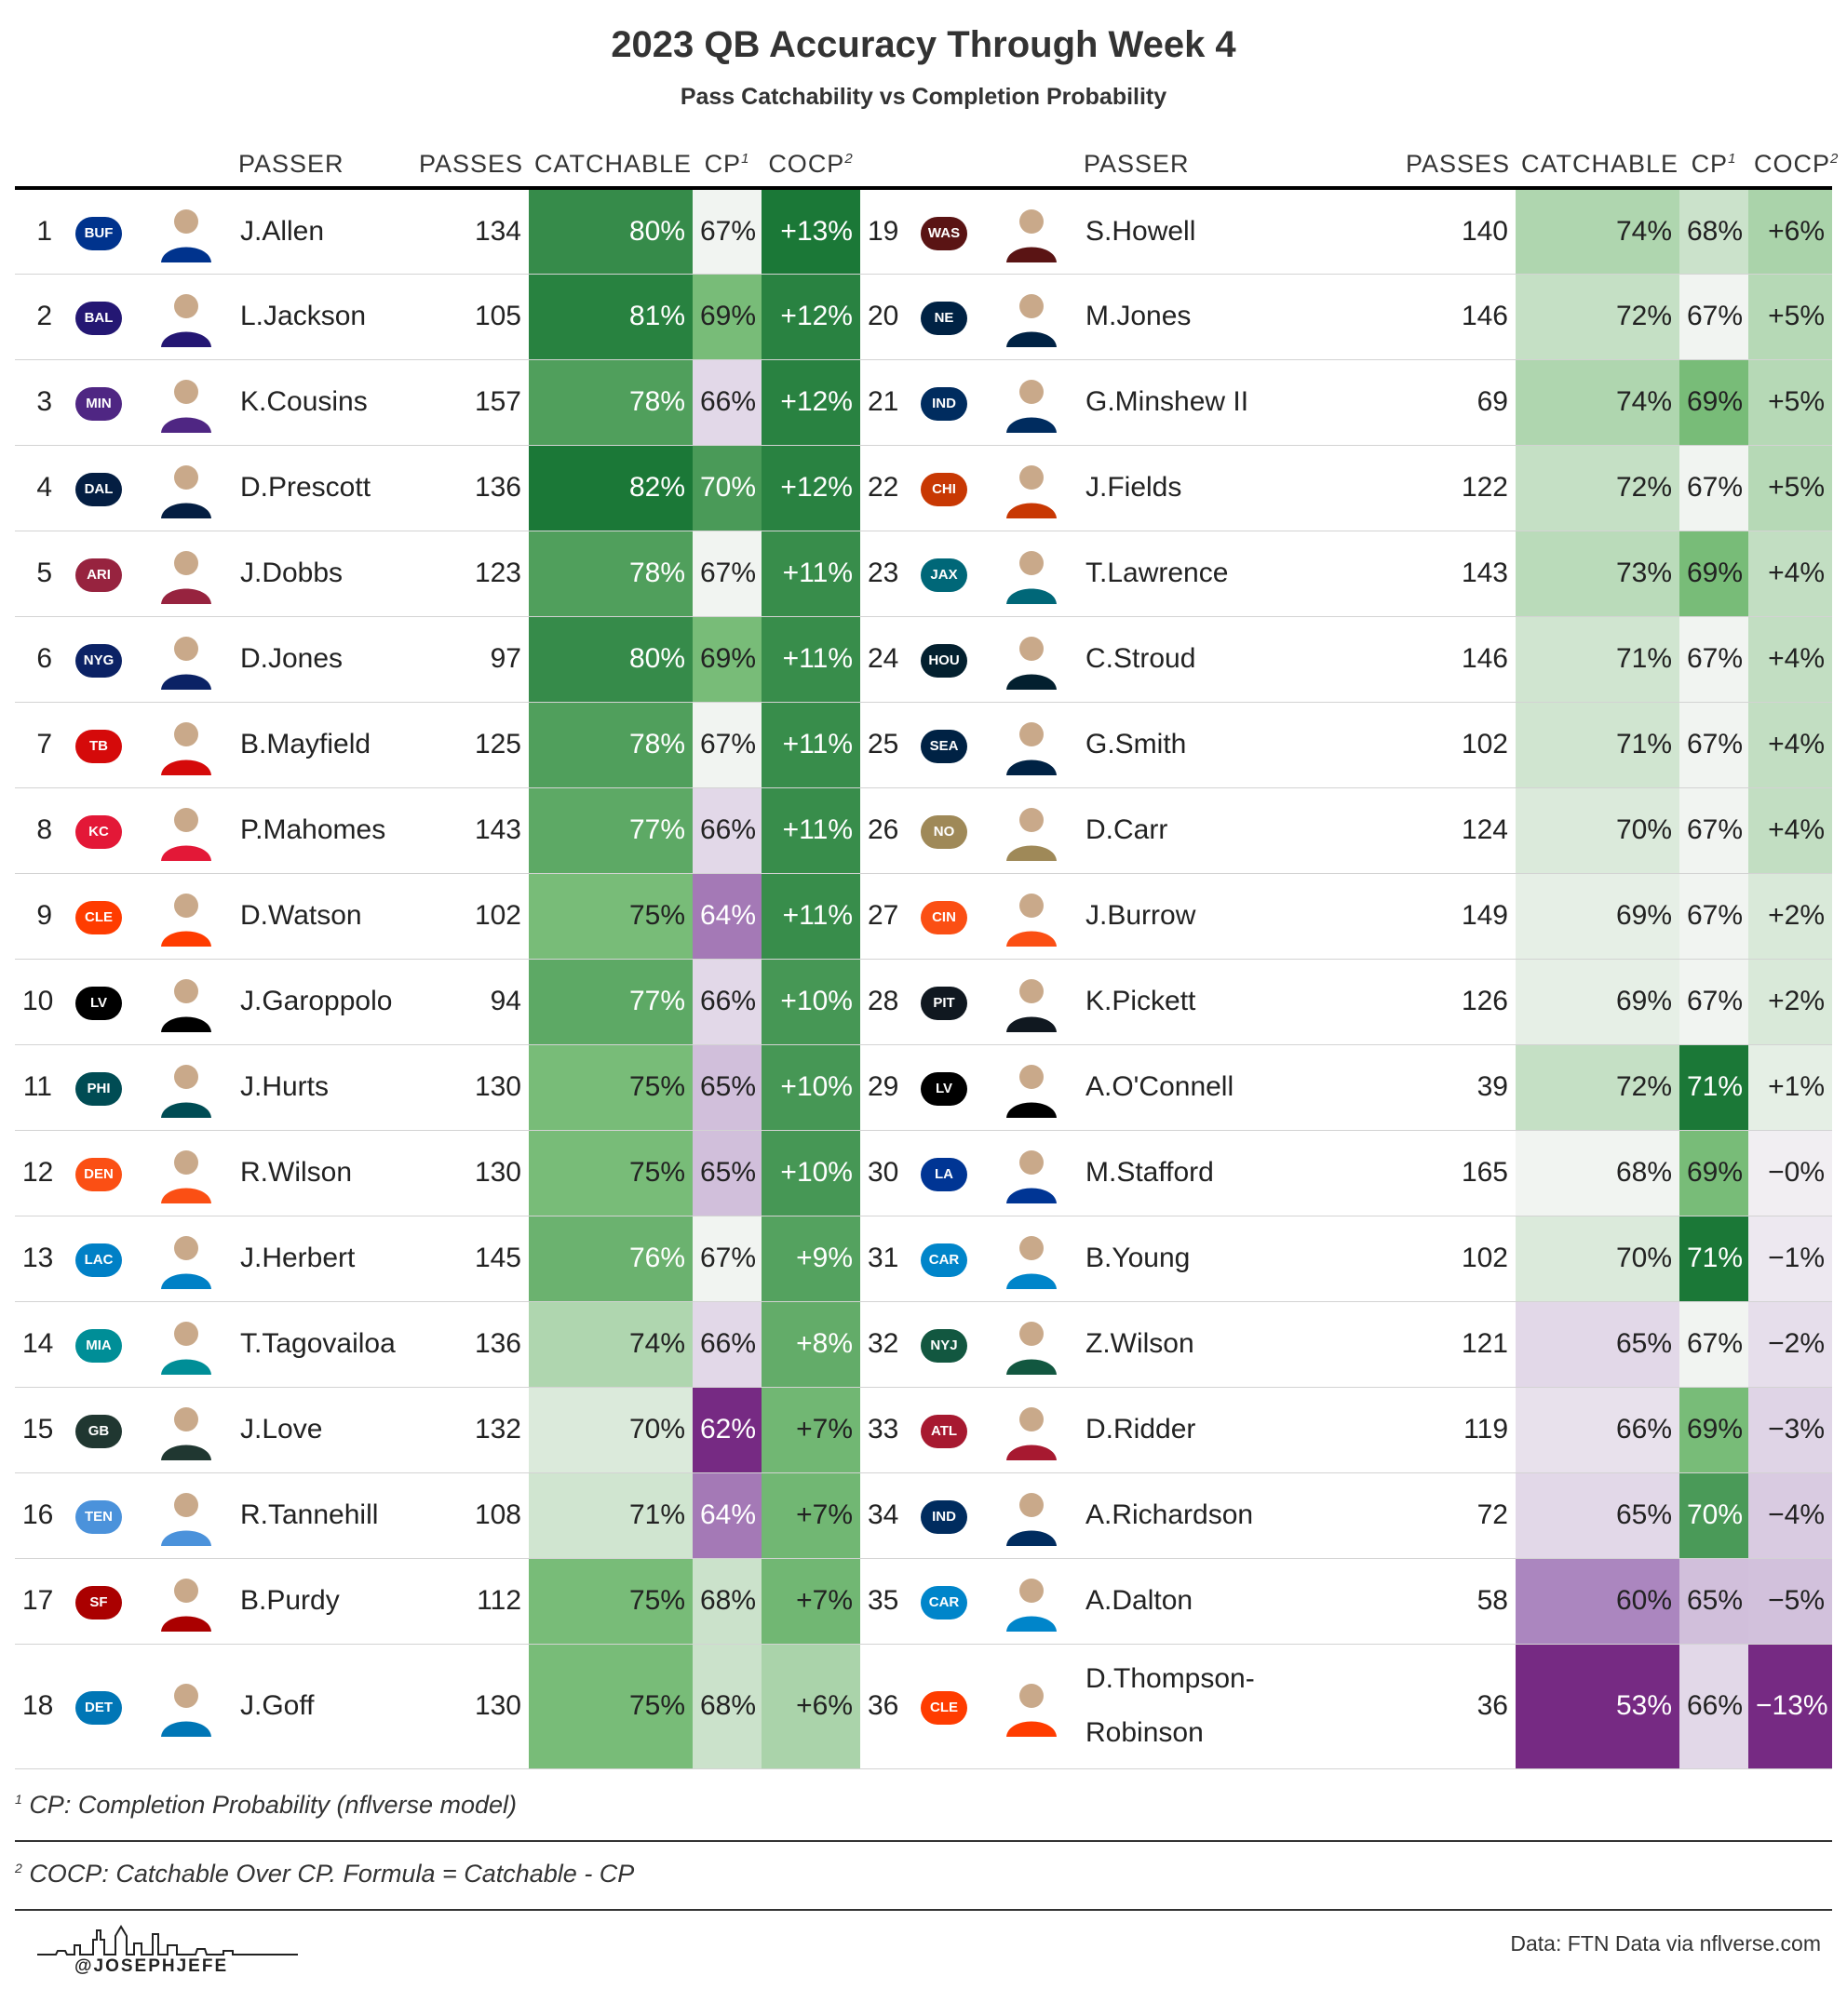  What do you see at coordinates (44, 316) in the screenshot?
I see `rank-cell: 2` at bounding box center [44, 316].